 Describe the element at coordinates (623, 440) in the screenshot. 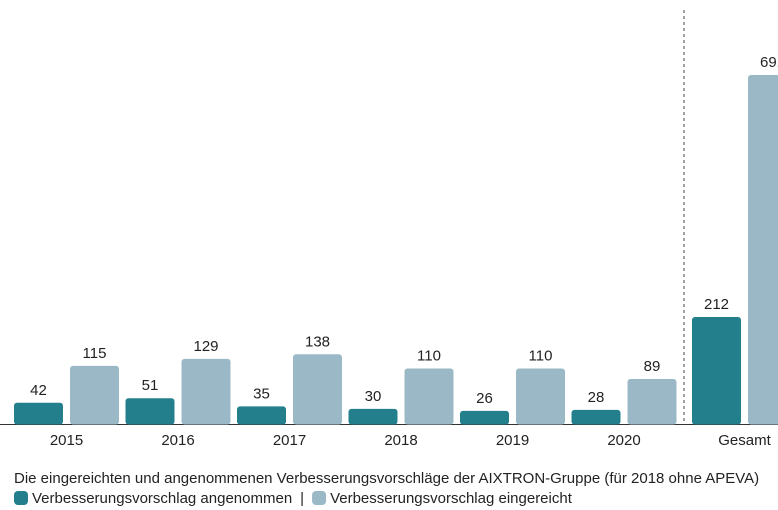

I see `x-tick-label: 2020` at that location.